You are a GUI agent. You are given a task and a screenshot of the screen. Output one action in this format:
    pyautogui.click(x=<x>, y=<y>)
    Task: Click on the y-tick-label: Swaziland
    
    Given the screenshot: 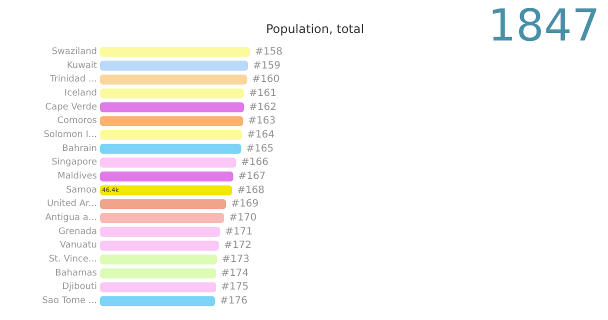 What is the action you would take?
    pyautogui.click(x=74, y=51)
    